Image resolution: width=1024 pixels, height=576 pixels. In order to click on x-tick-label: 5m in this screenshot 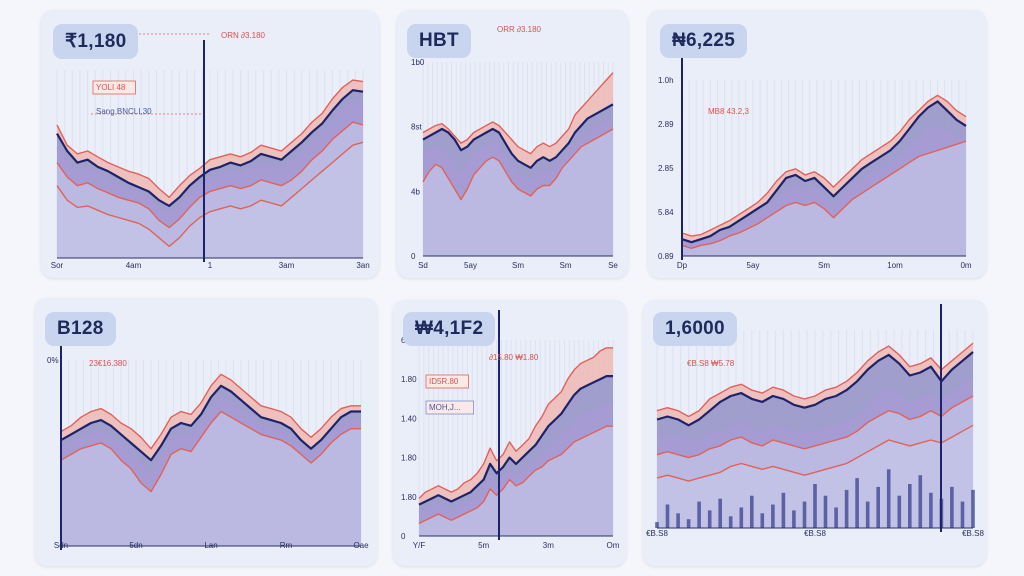, I will do `click(483, 545)`.